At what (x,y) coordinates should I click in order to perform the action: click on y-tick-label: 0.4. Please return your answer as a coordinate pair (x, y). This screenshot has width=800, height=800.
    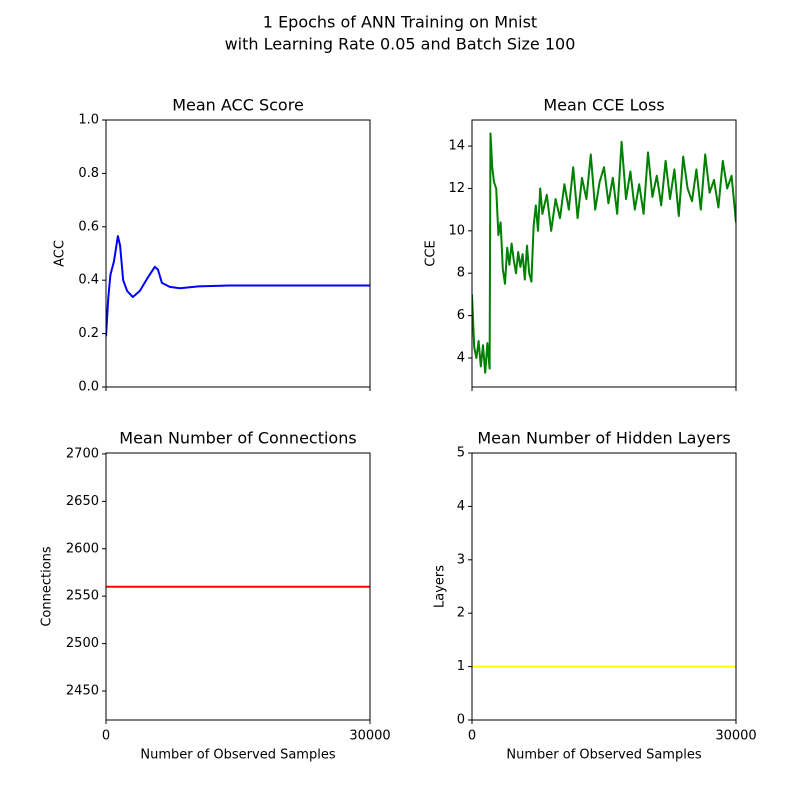
    Looking at the image, I should click on (88, 280).